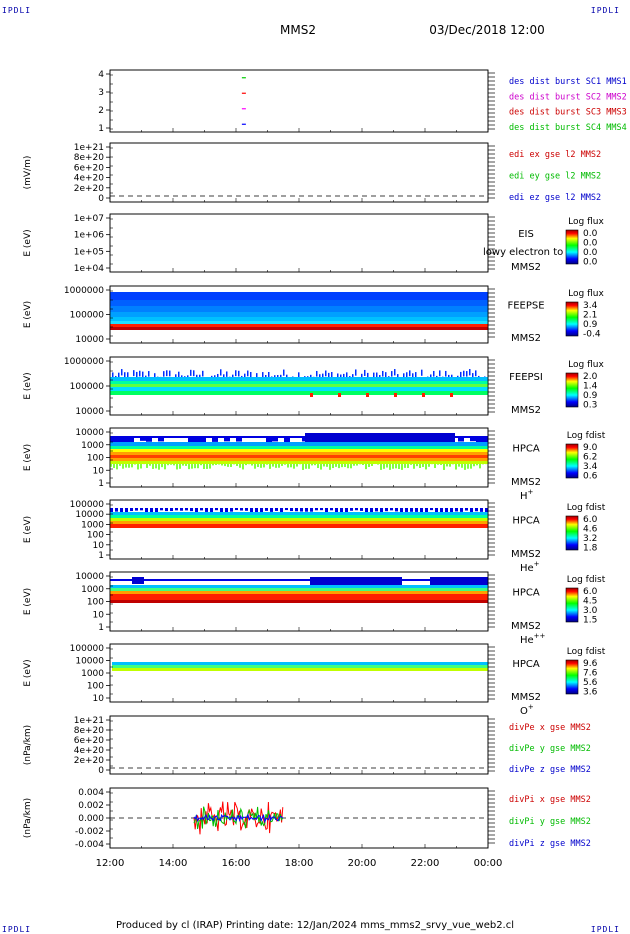  Describe the element at coordinates (89, 340) in the screenshot. I see `y-tick-label: 10000` at that location.